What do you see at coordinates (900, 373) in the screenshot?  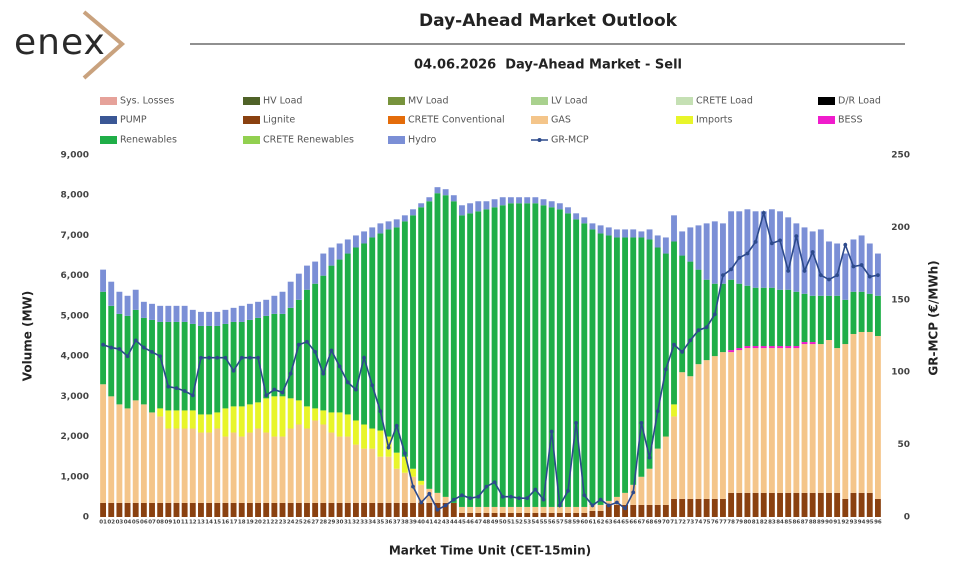 I see `y2-tick-label: 100` at bounding box center [900, 373].